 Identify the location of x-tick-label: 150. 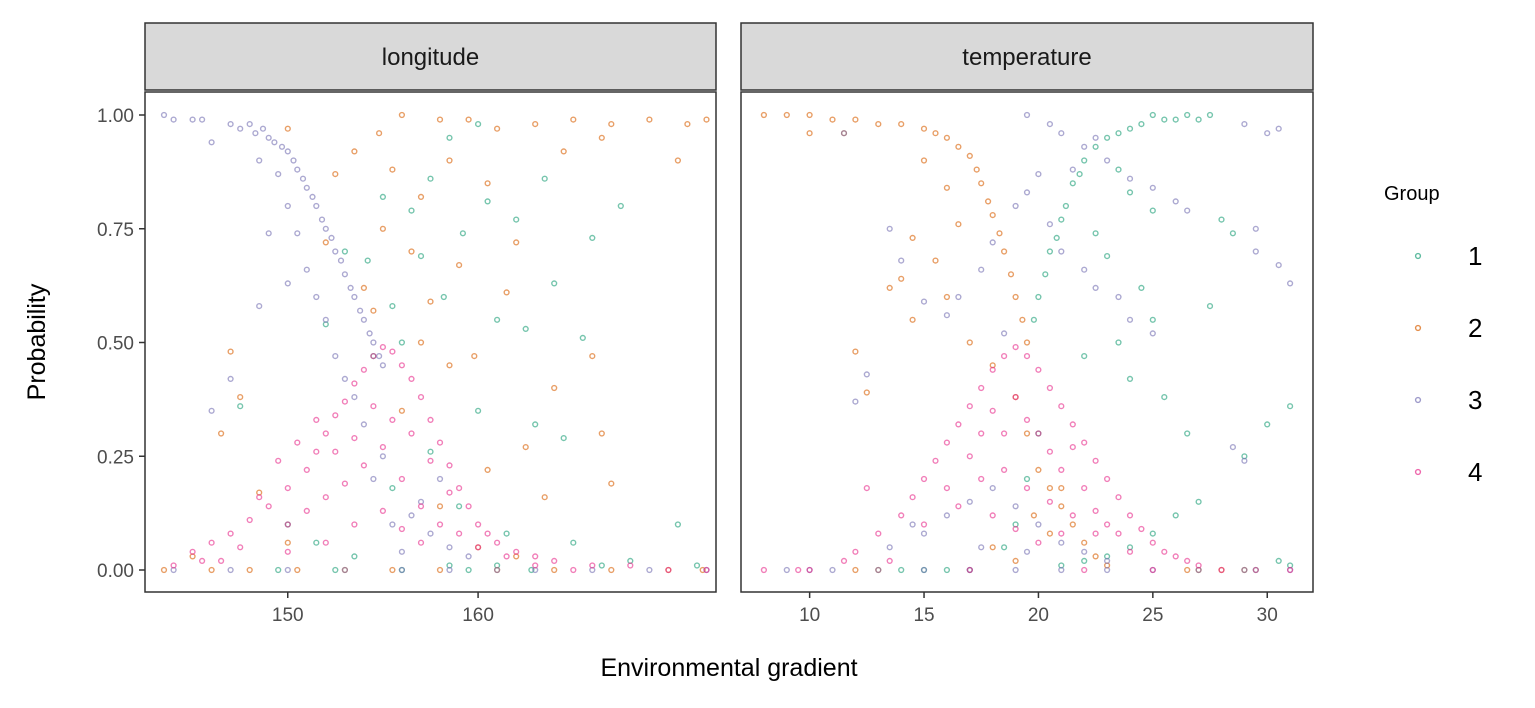
(288, 615).